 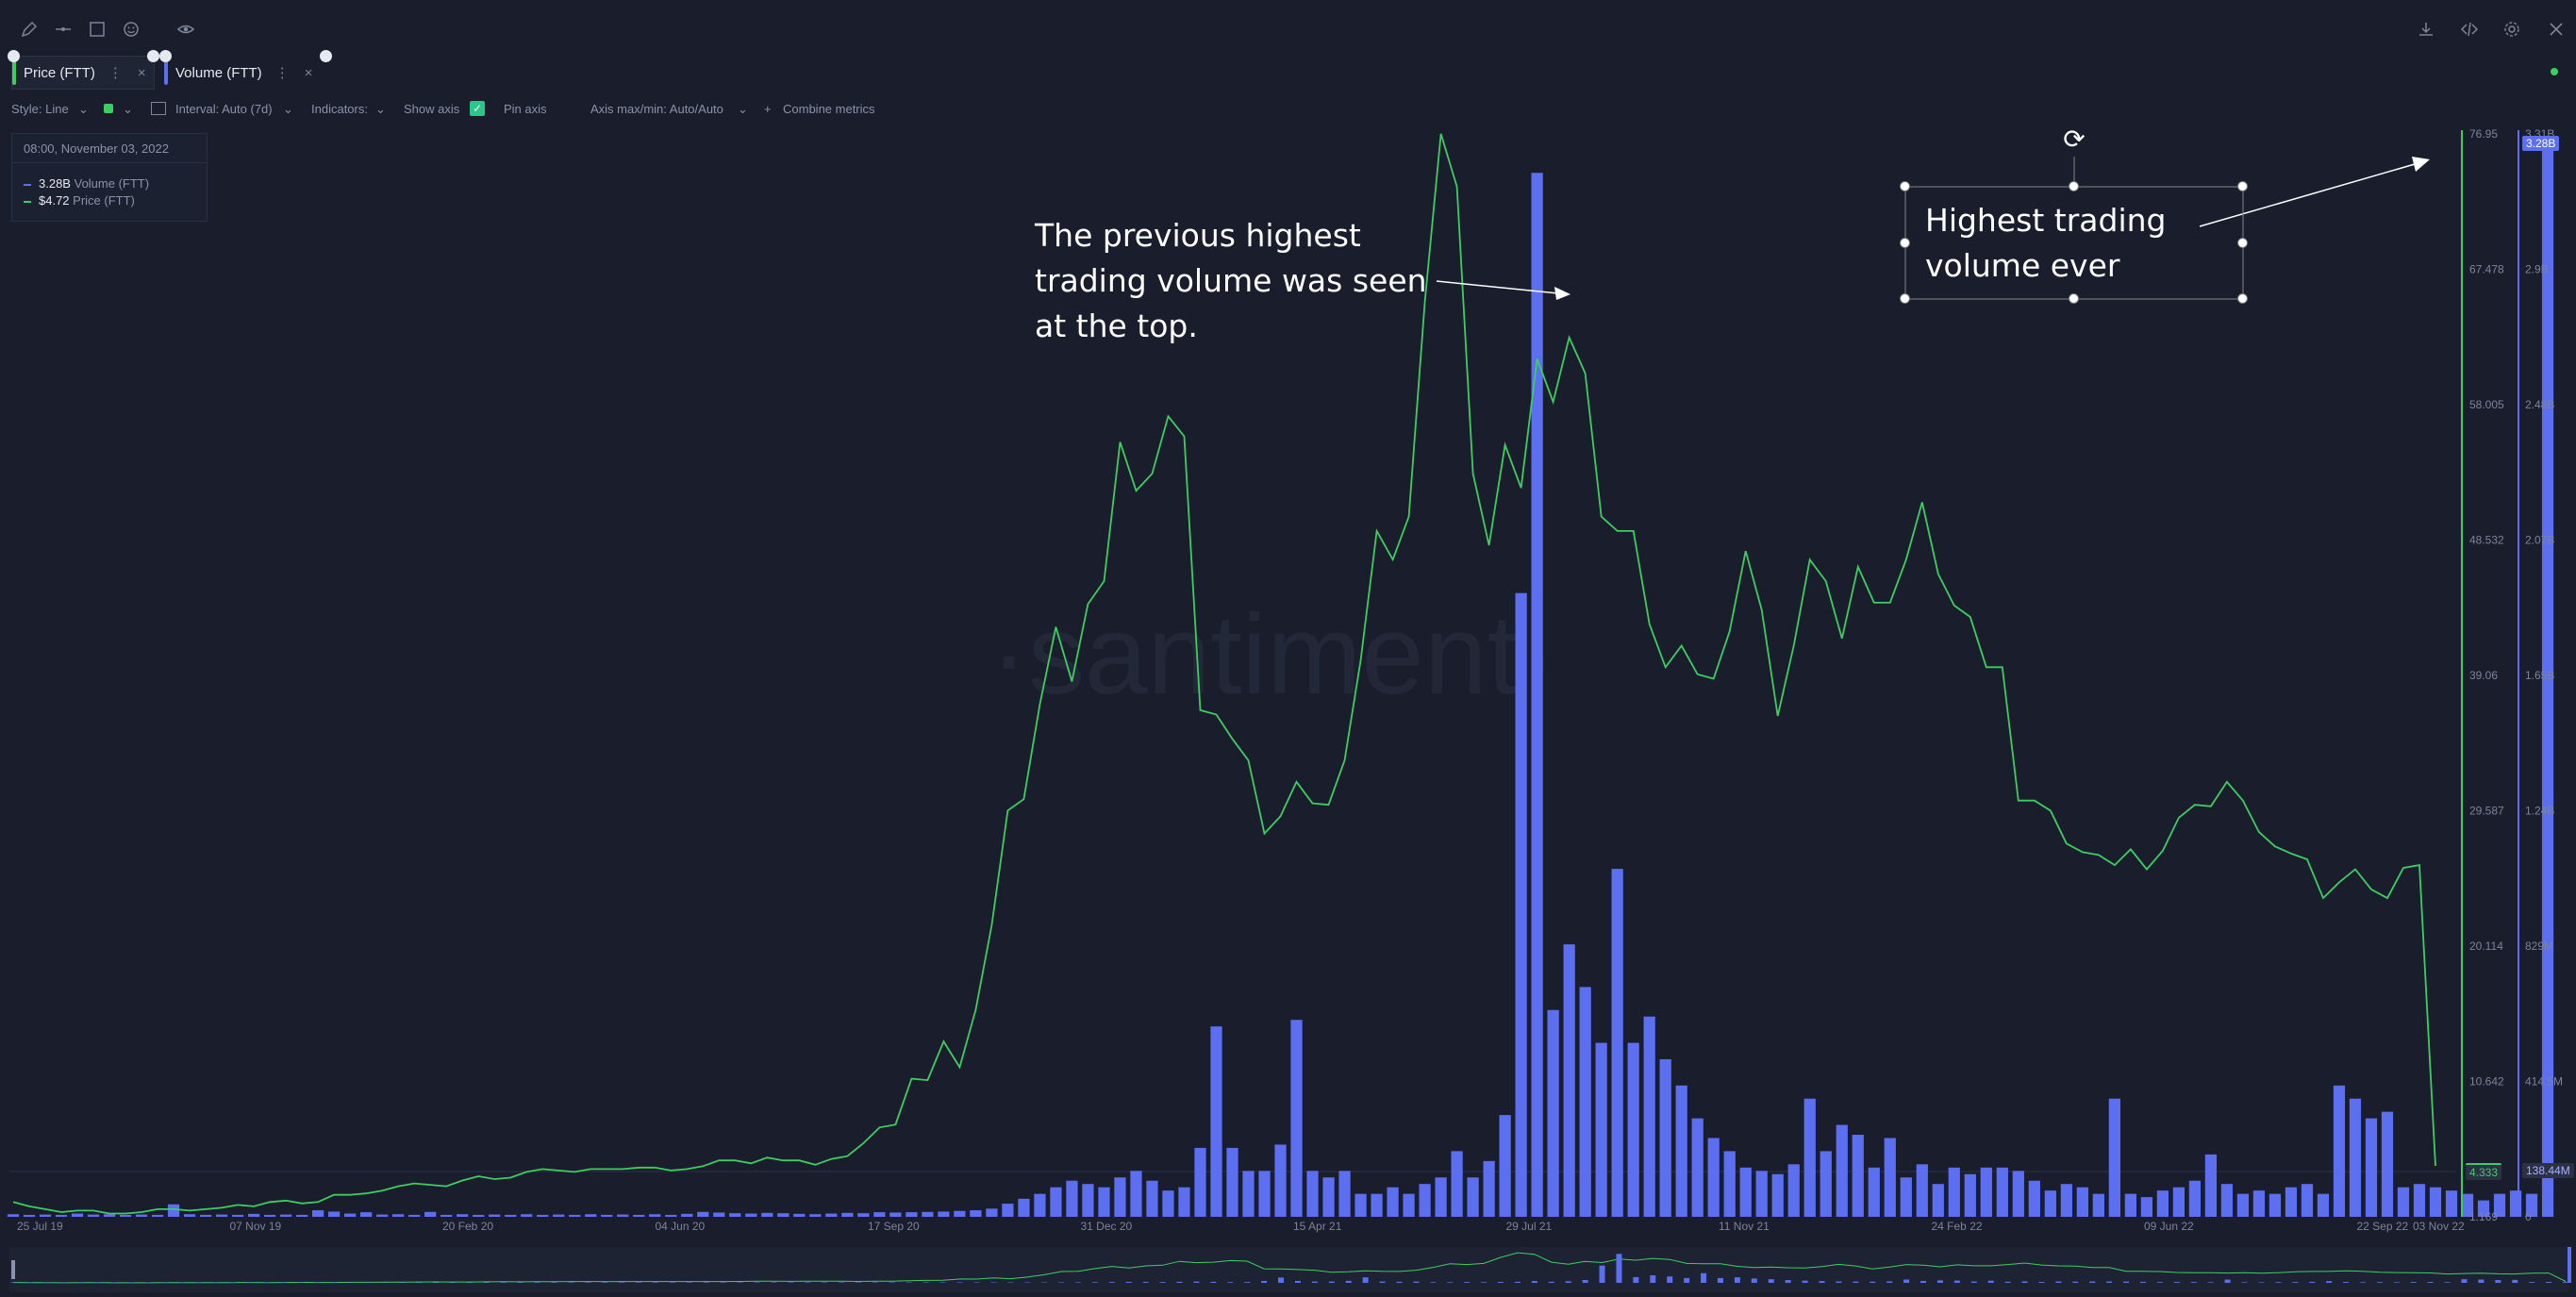 I want to click on show-axis-label: Show axis, so click(x=432, y=109).